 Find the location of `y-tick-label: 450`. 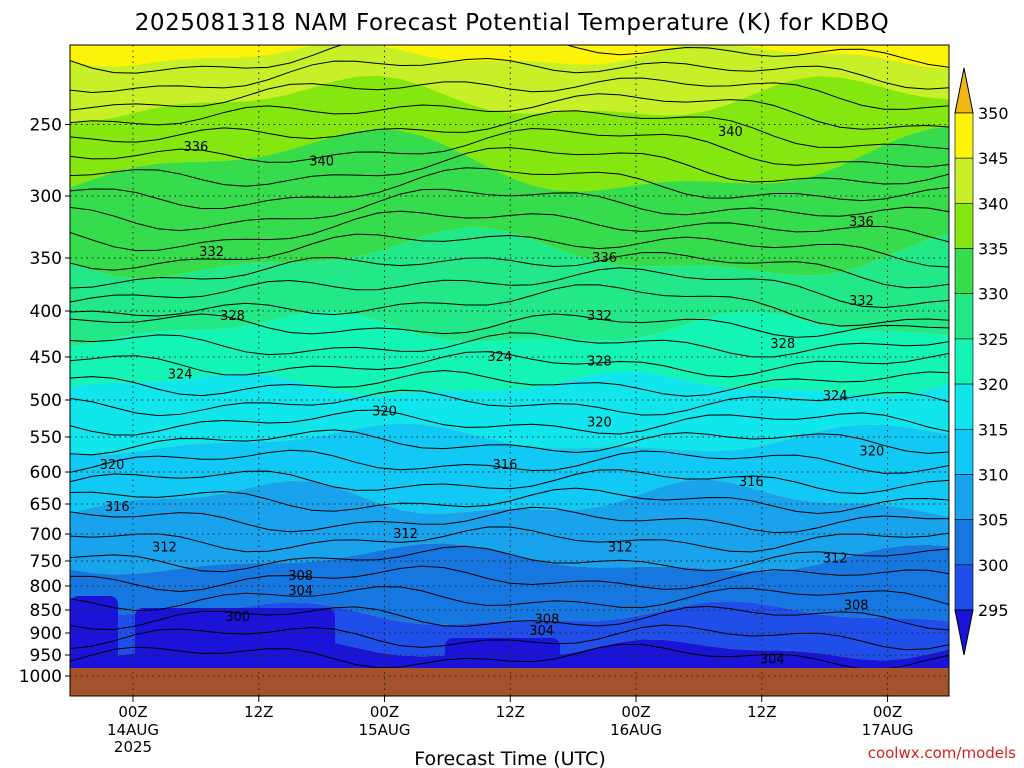

y-tick-label: 450 is located at coordinates (46, 358).